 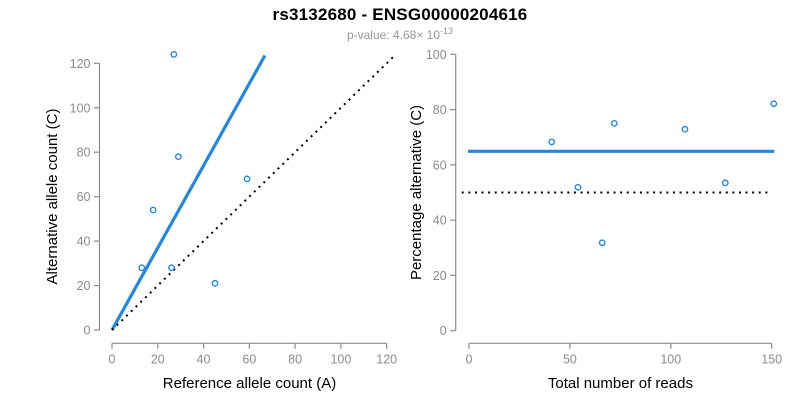 I want to click on x-tick-label: 120, so click(x=386, y=359).